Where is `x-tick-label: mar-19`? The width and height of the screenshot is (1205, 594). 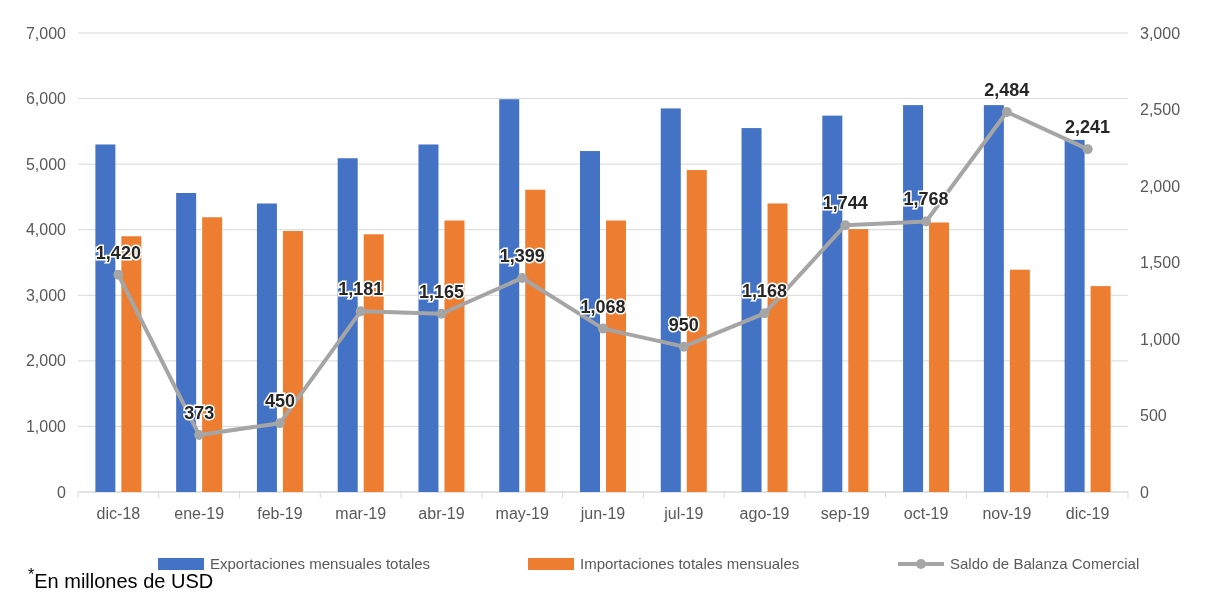
x-tick-label: mar-19 is located at coordinates (361, 513).